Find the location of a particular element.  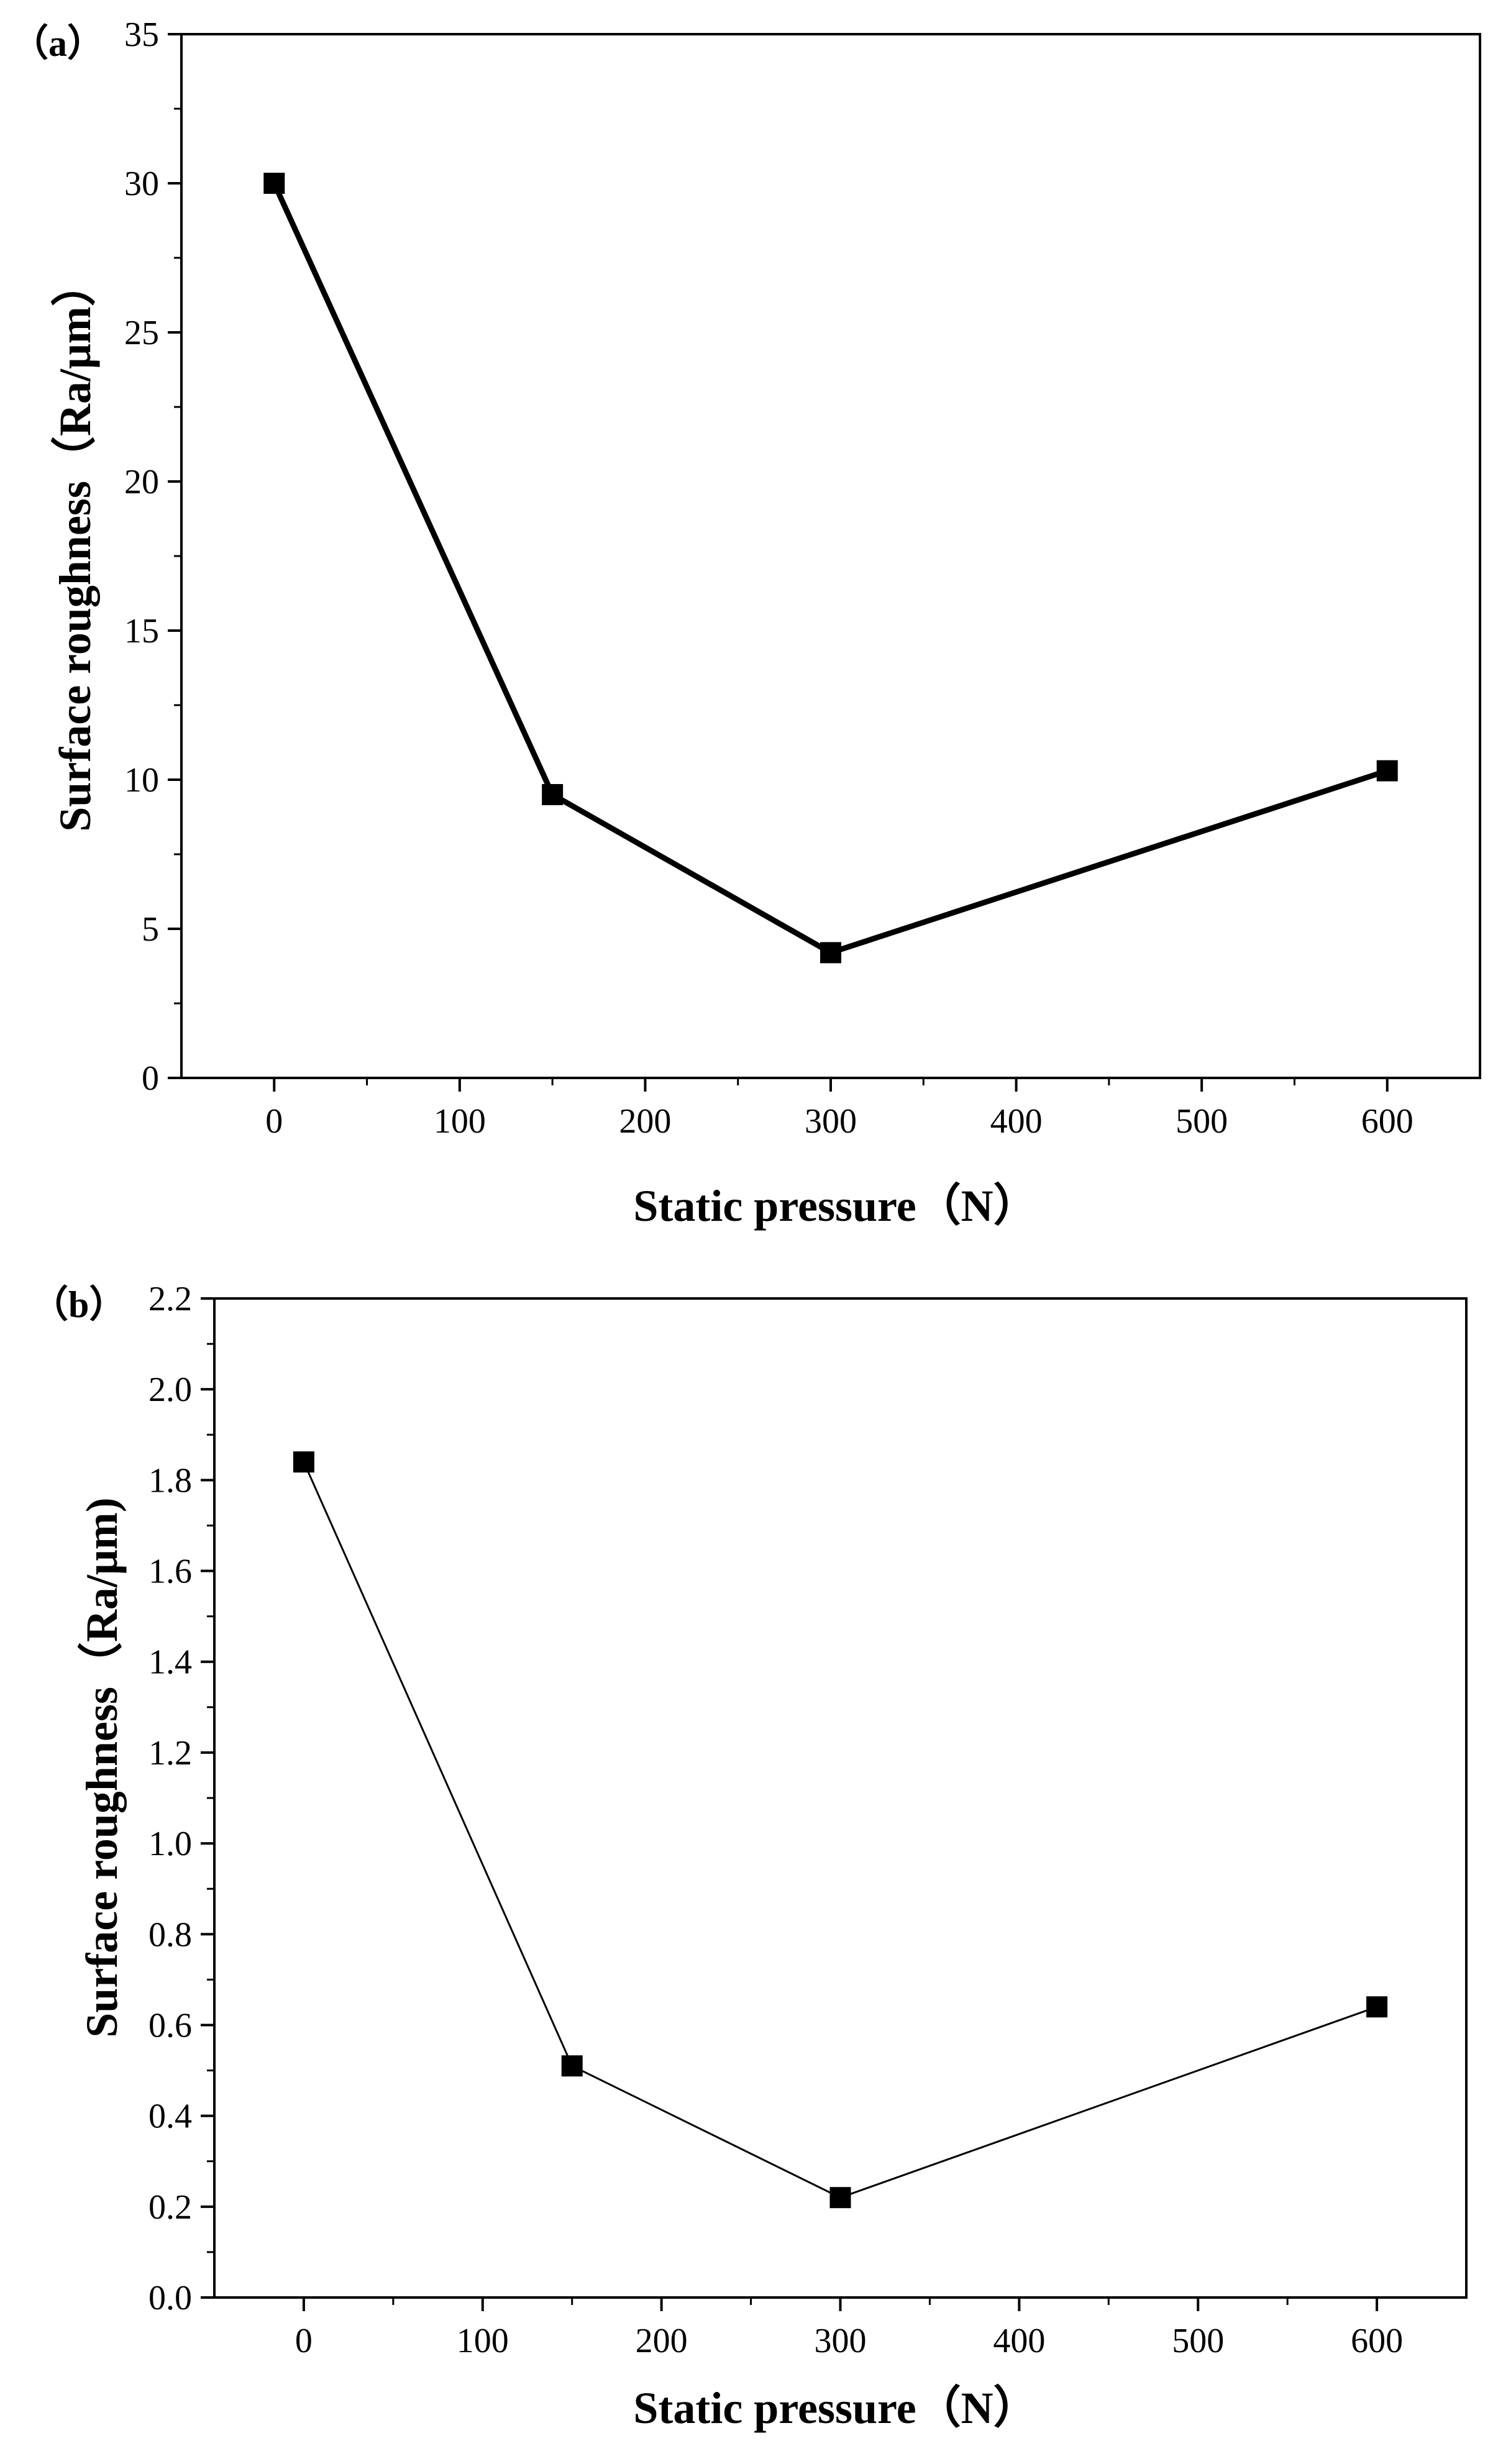

p0-y-tick-label: 10 is located at coordinates (141, 780).